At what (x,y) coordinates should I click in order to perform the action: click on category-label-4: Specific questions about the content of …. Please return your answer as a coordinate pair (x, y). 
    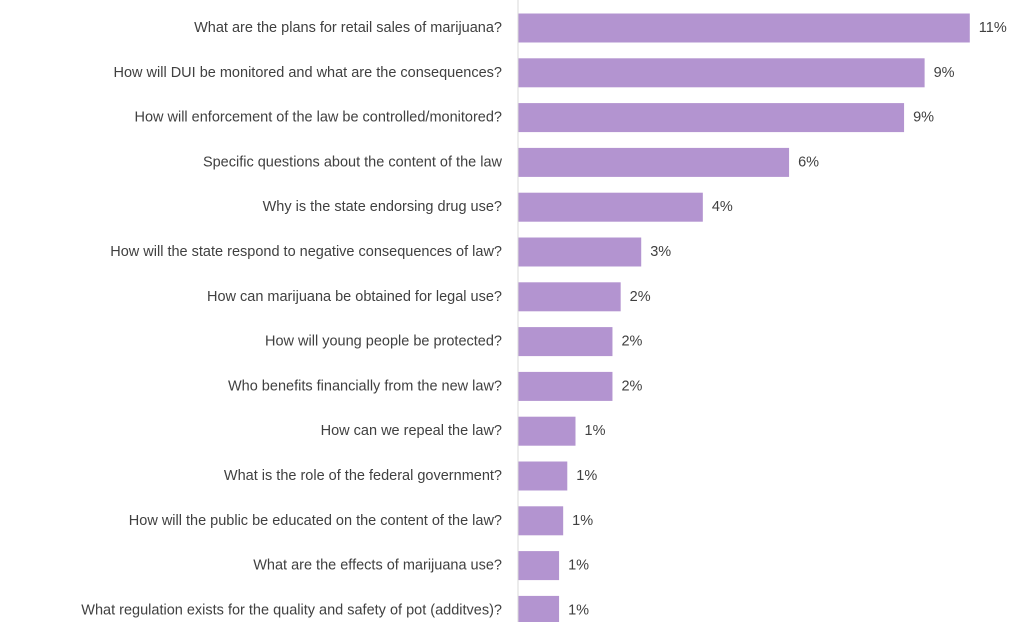
    Looking at the image, I should click on (353, 162).